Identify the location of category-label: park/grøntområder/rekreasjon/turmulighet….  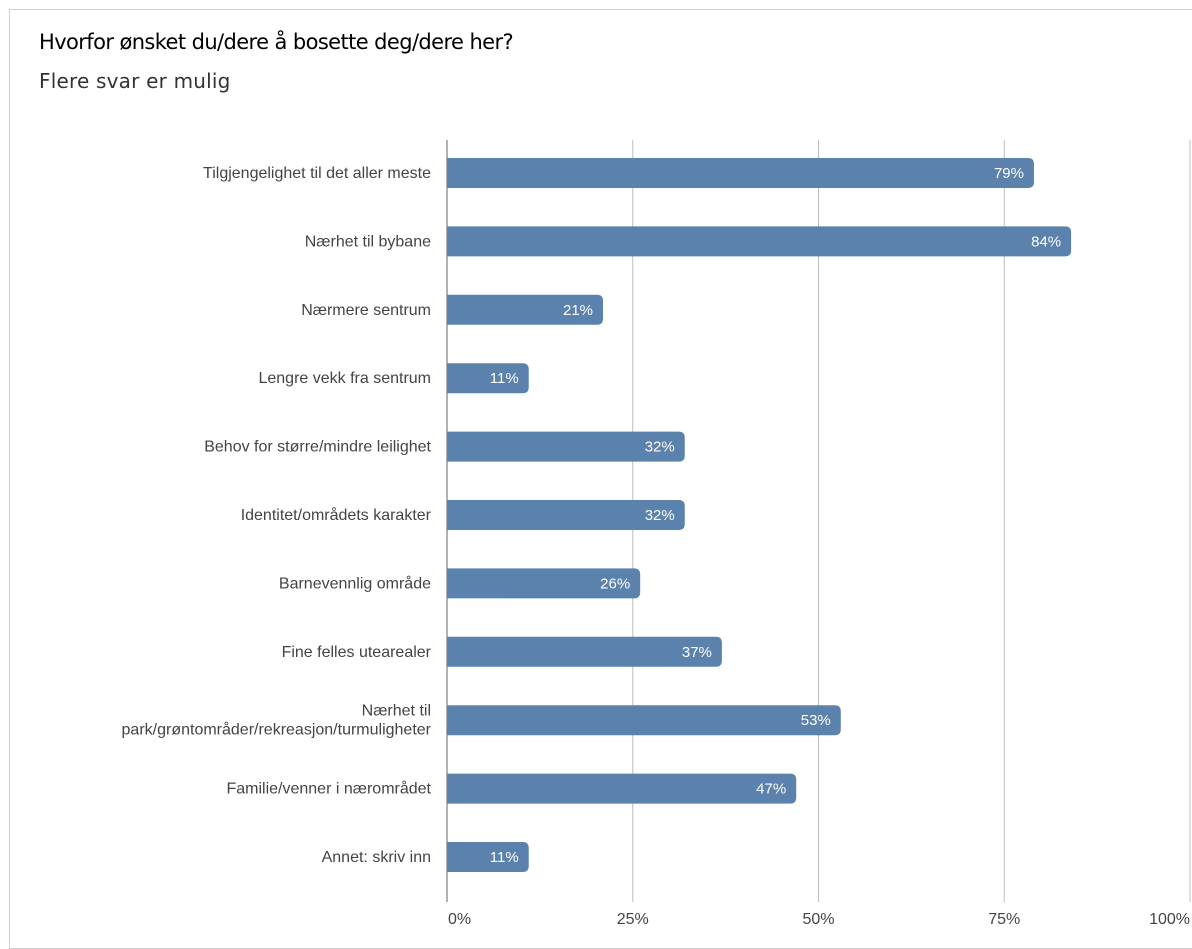
(277, 730).